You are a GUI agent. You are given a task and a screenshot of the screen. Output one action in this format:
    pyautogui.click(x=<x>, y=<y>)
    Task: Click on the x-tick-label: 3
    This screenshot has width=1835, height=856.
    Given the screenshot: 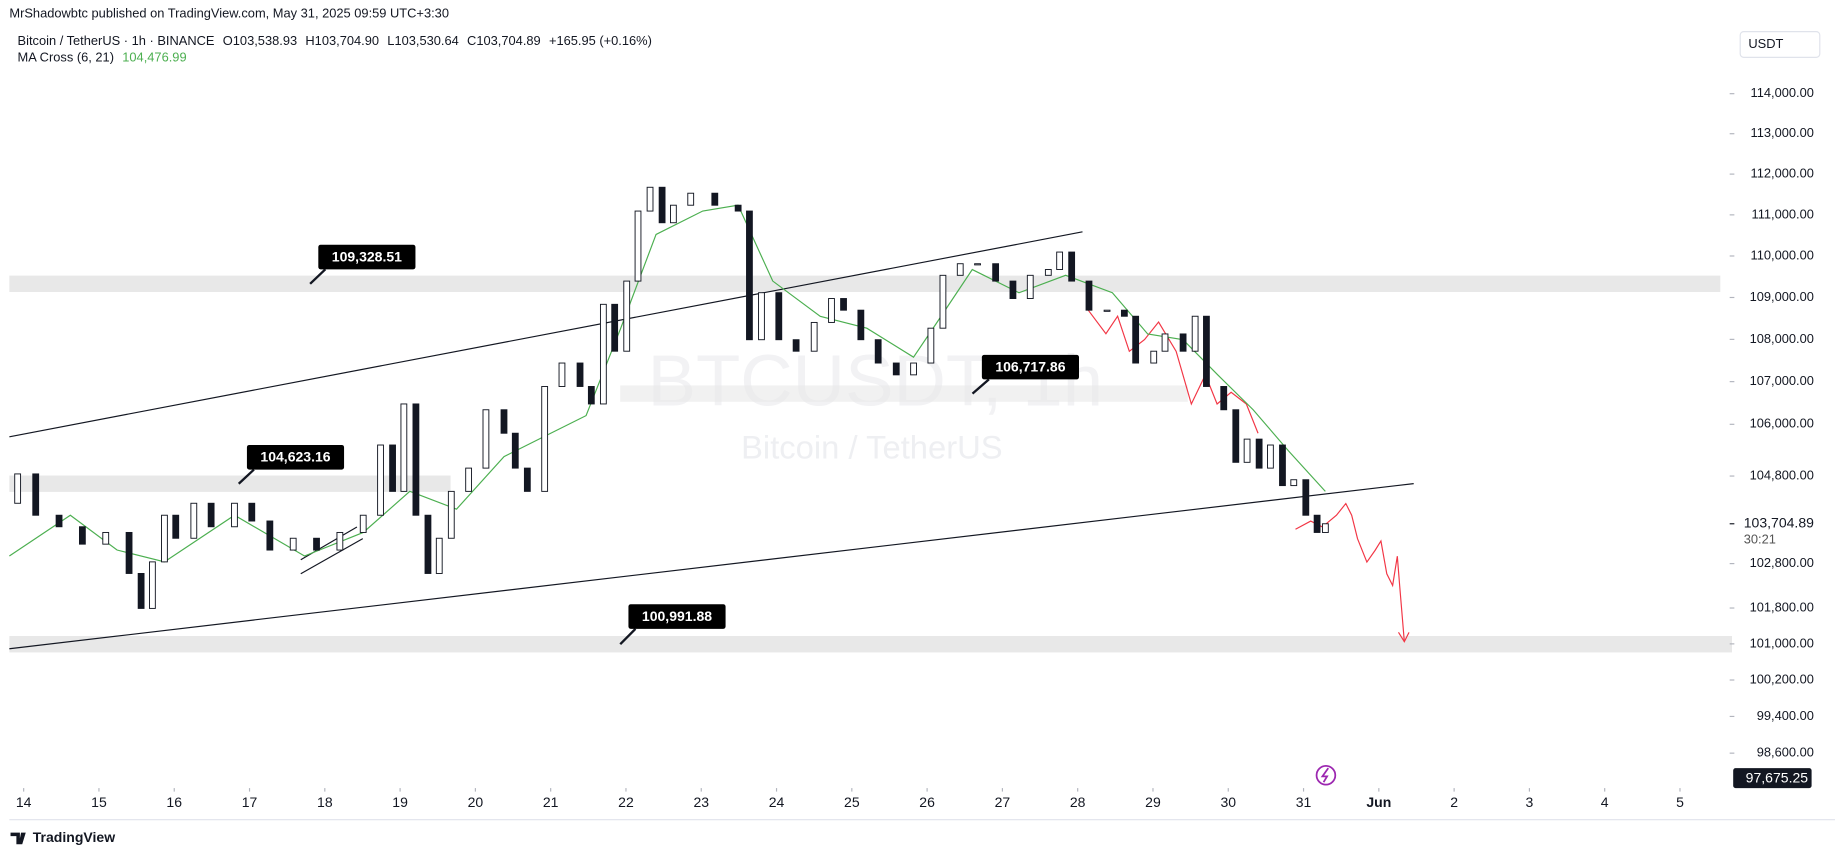 What is the action you would take?
    pyautogui.click(x=1530, y=802)
    